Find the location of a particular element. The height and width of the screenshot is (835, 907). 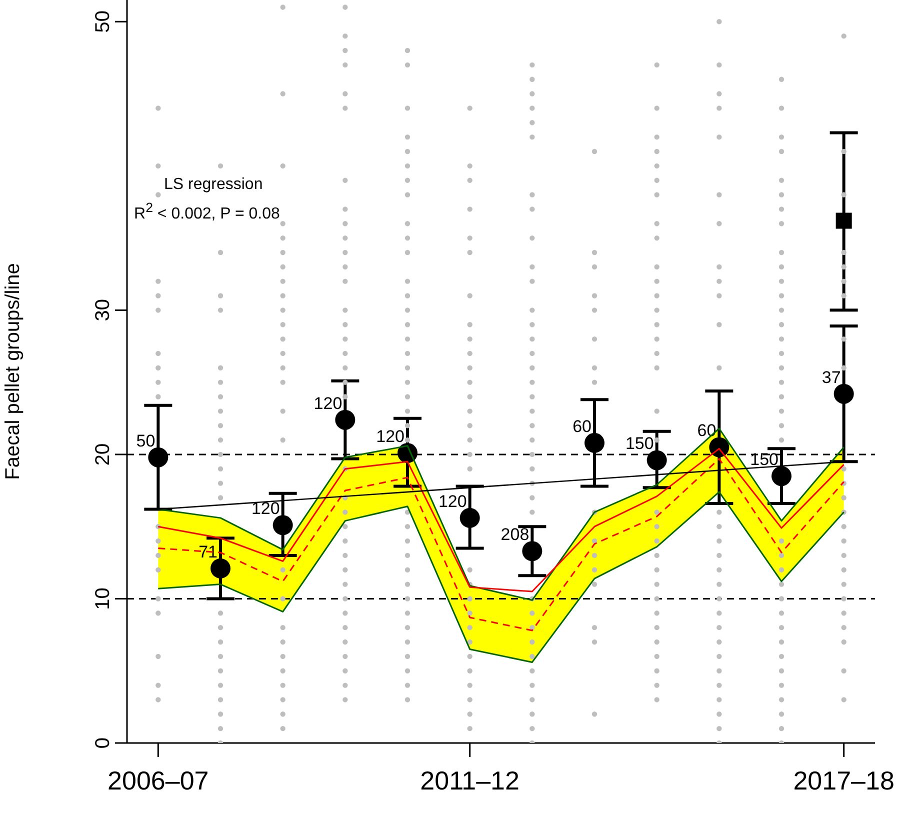

annotation: 71 is located at coordinates (208, 552).